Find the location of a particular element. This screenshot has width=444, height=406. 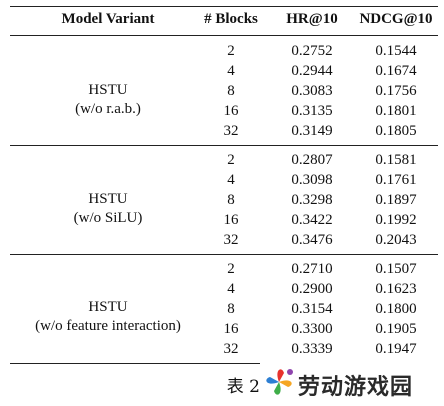

watermark: 劳动游戏园 is located at coordinates (353, 382).